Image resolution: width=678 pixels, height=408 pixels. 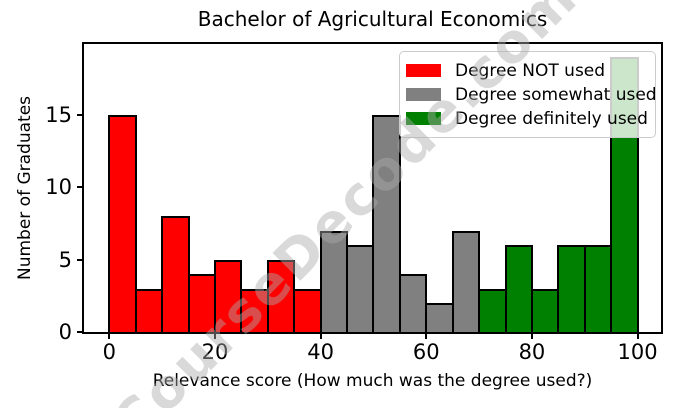 I want to click on legend-row: Degree somewhat used, so click(x=531, y=94).